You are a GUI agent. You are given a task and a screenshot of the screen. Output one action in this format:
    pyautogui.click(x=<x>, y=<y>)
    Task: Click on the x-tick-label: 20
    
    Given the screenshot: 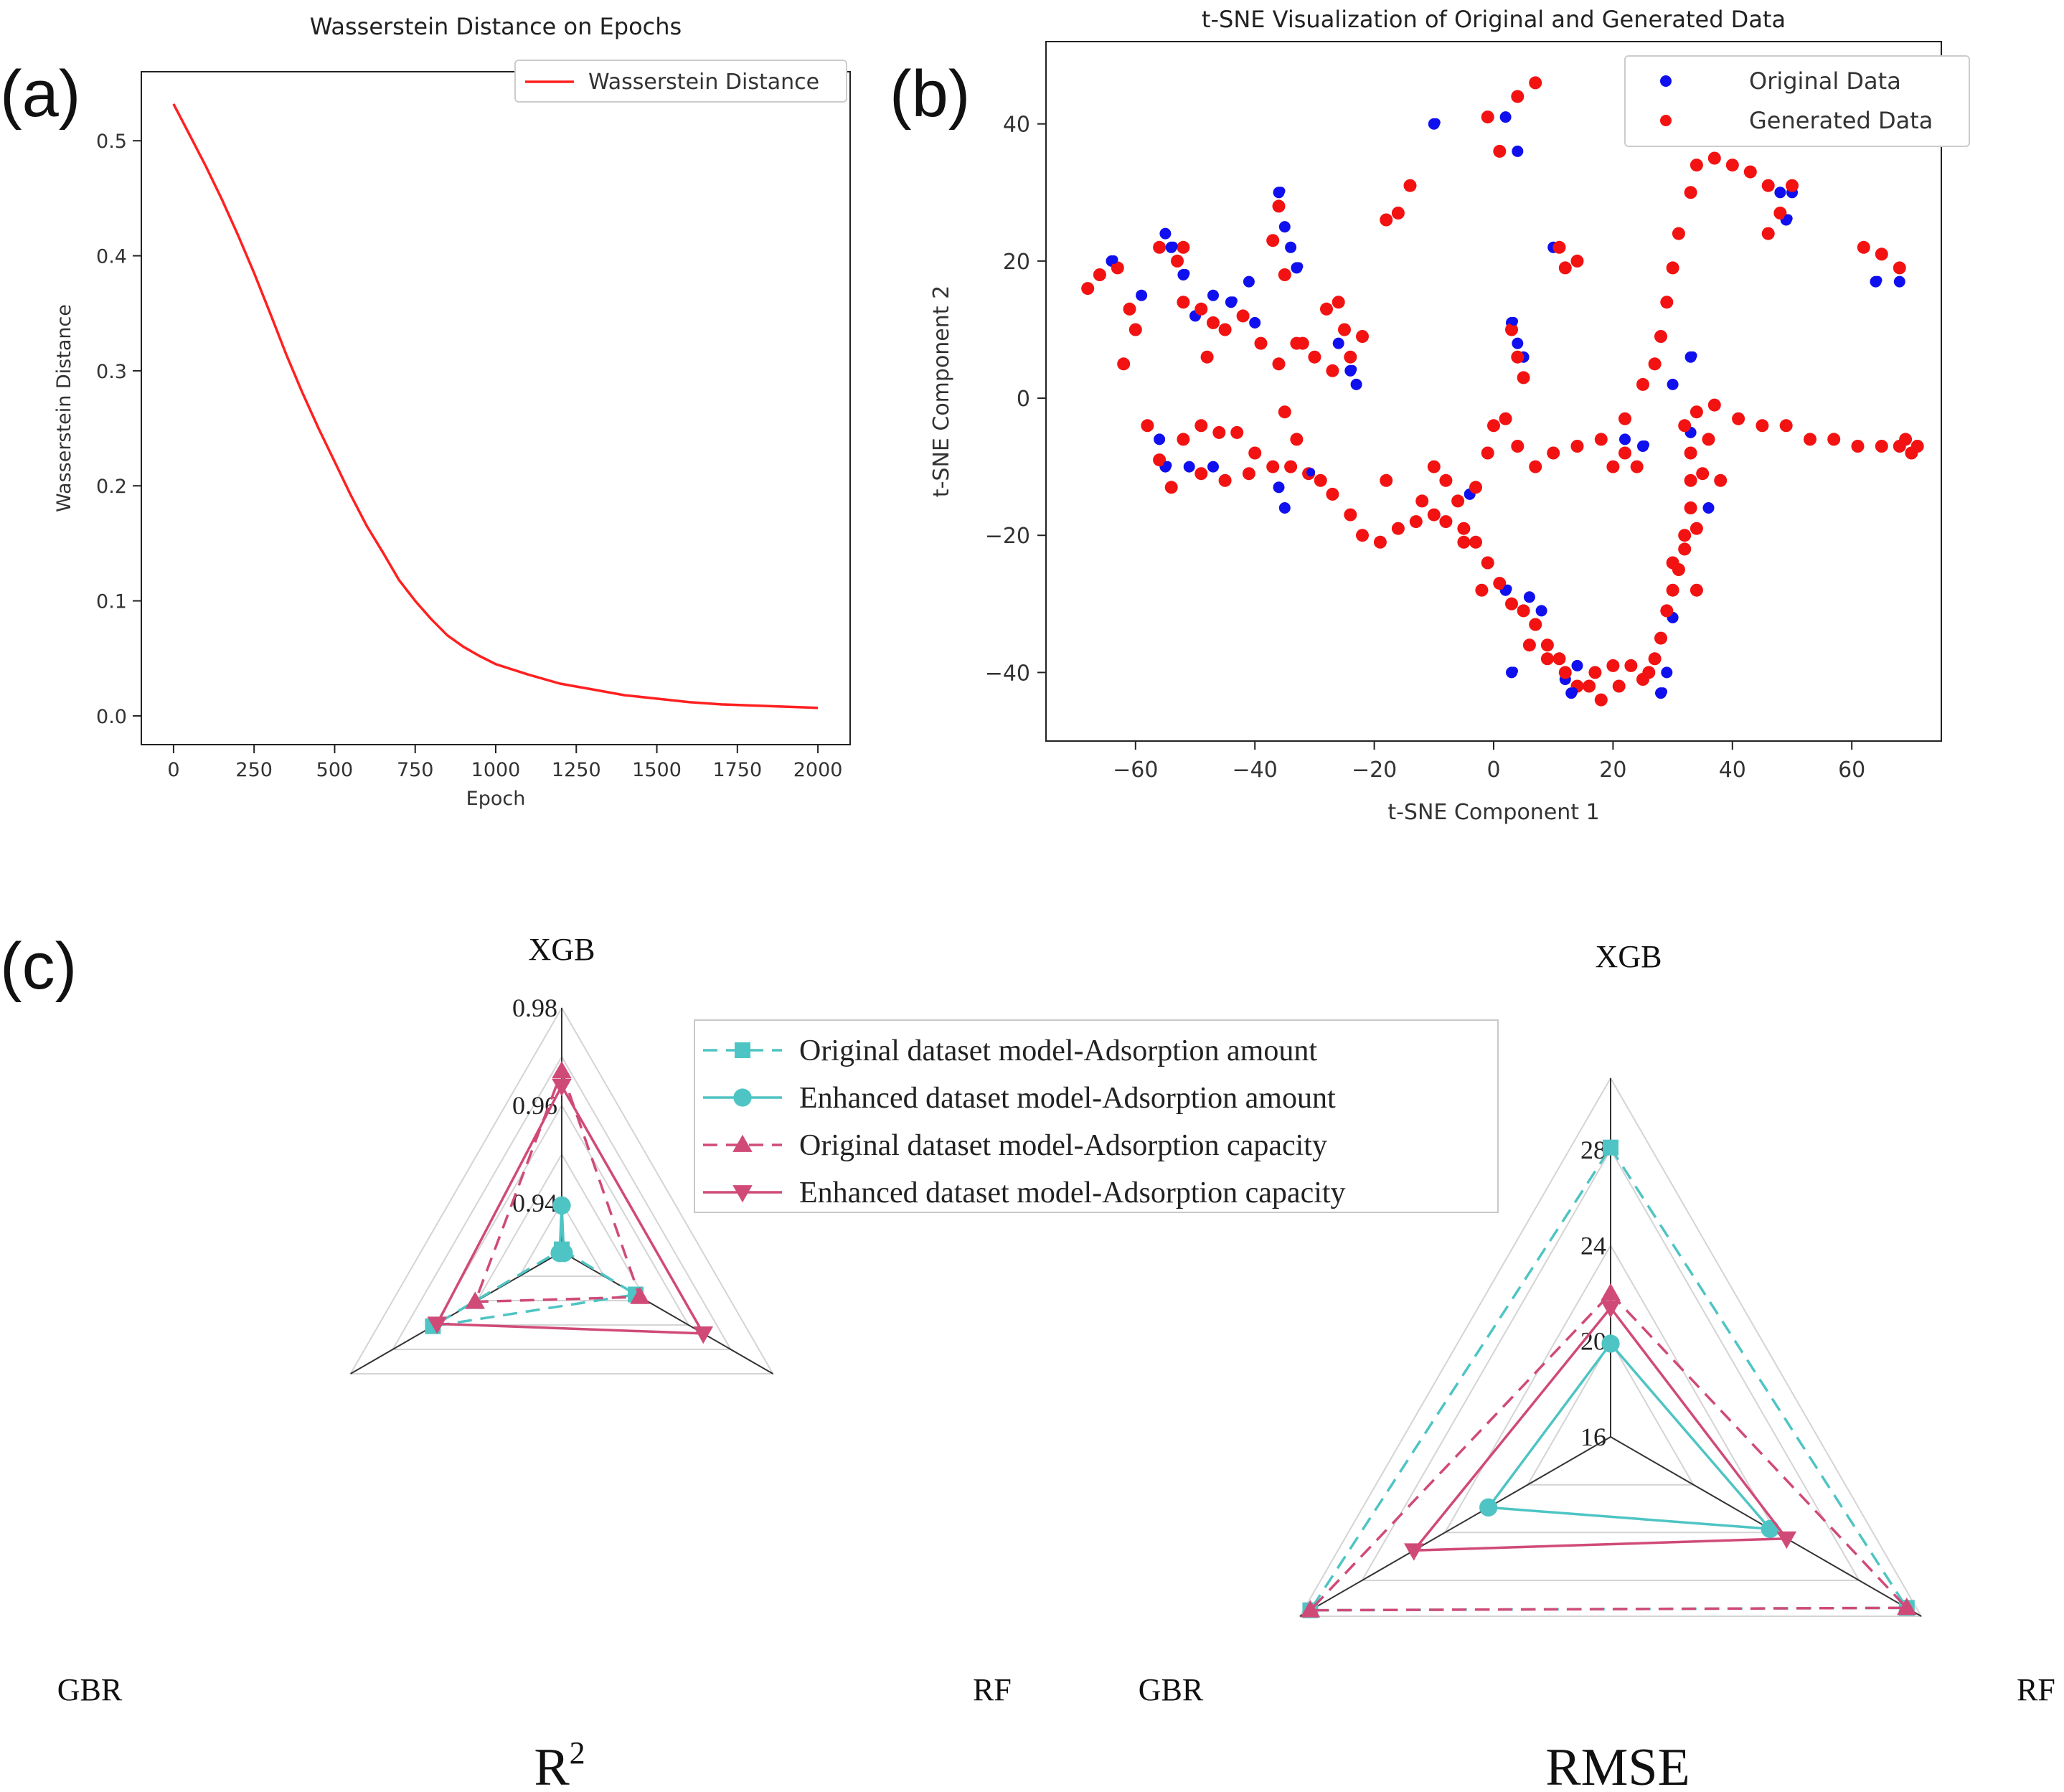 What is the action you would take?
    pyautogui.click(x=1612, y=770)
    